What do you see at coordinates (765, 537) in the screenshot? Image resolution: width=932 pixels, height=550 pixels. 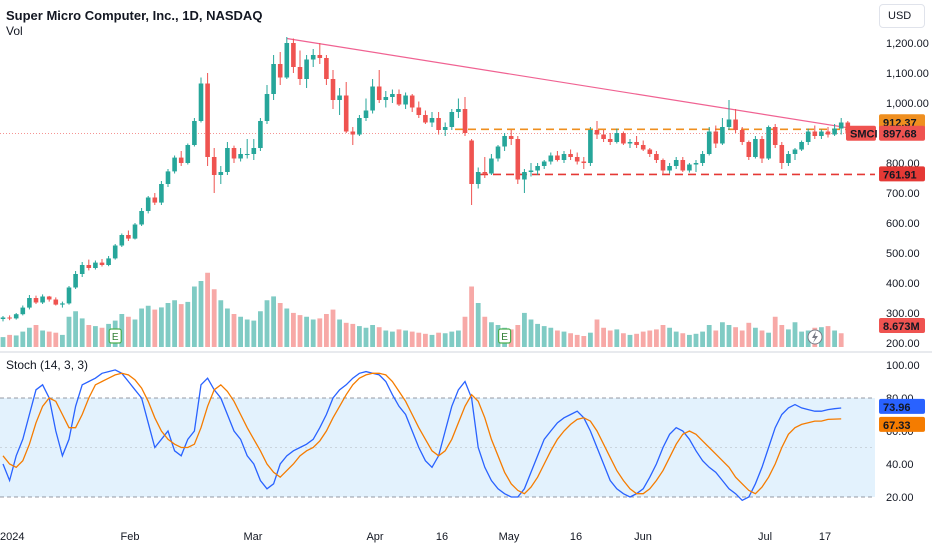 I see `time-axis-tick: Jul` at bounding box center [765, 537].